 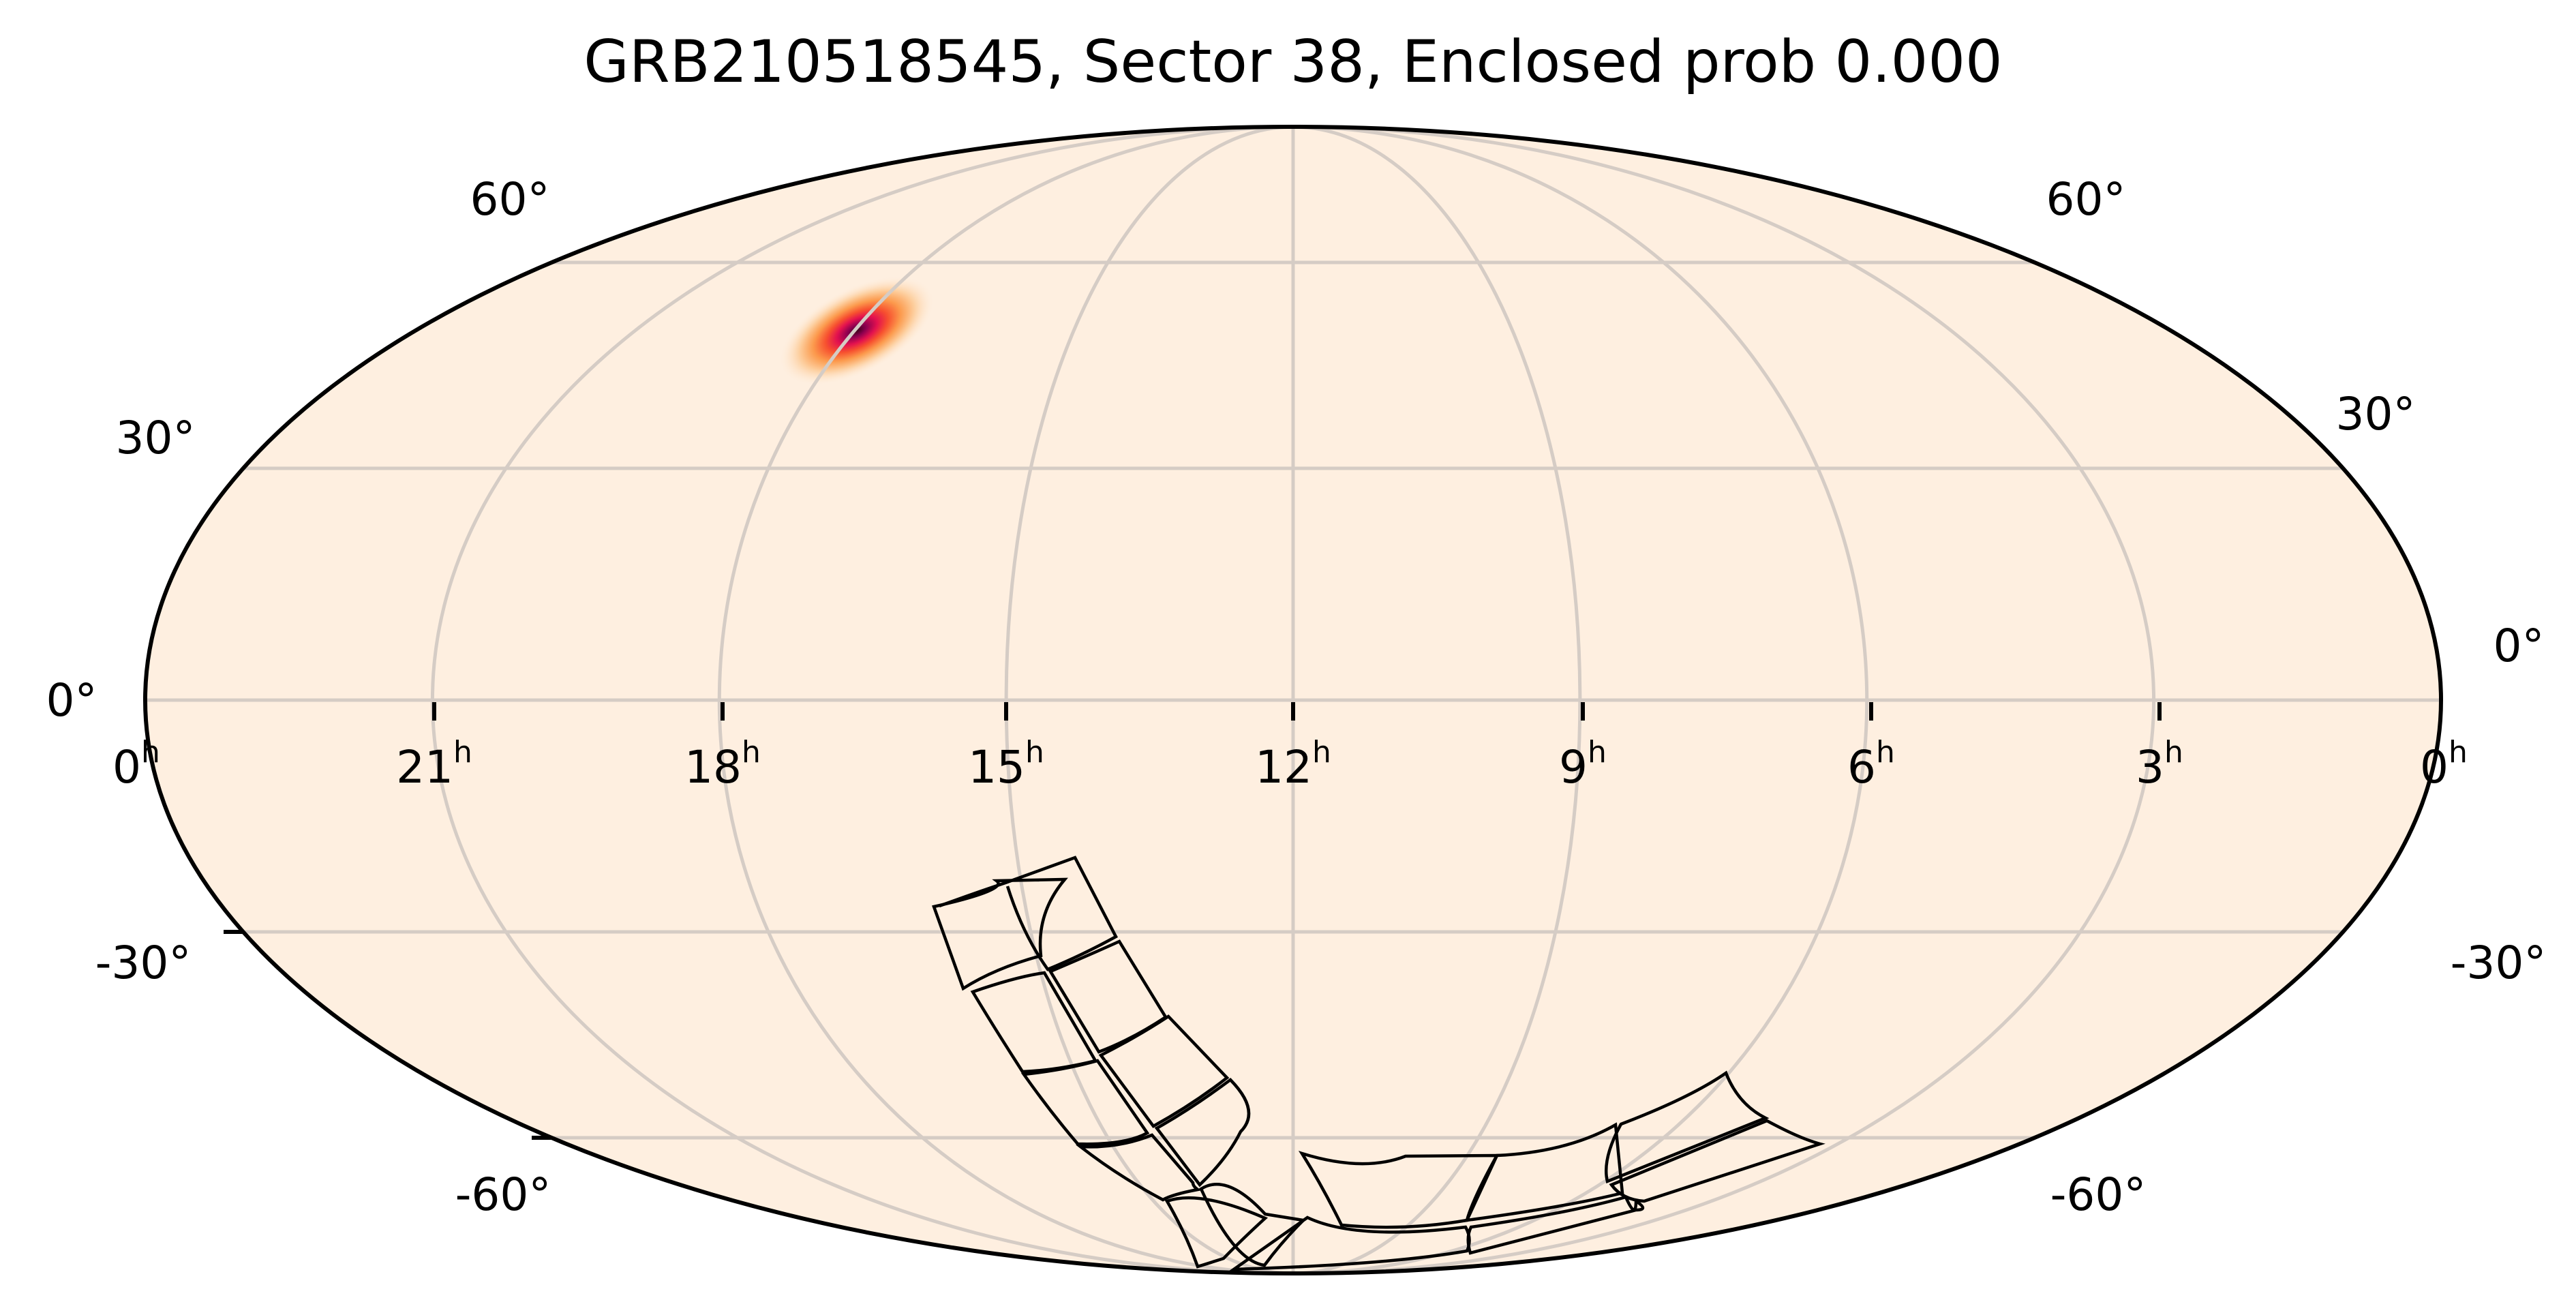 I want to click on ra-tick-label: 21h, so click(x=434, y=764).